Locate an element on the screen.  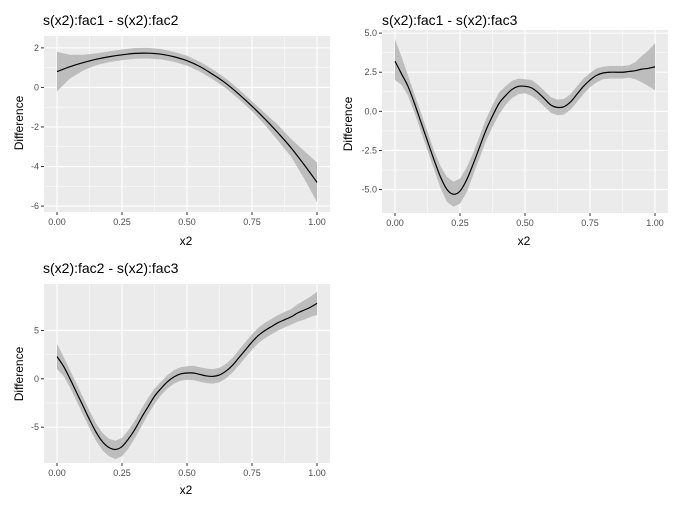
y-tick-label: 2.5 is located at coordinates (370, 72).